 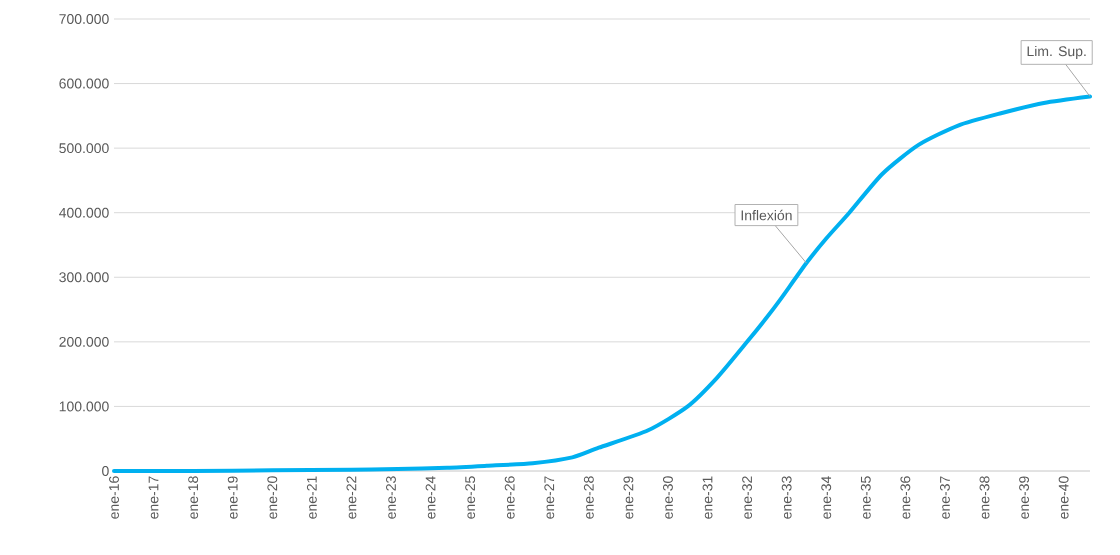 I want to click on x-tick-label: ene-39, so click(x=1024, y=497).